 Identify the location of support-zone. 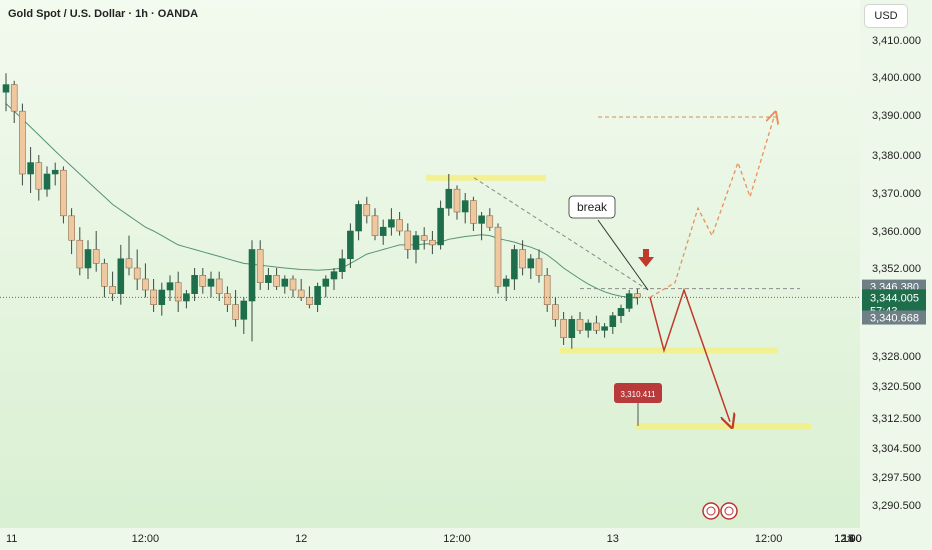
(669, 350).